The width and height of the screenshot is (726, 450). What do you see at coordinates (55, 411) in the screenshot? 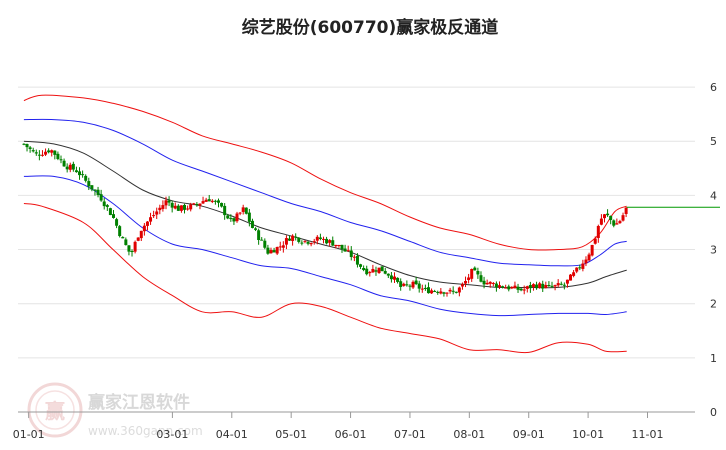
I see `svg-text: 赢` at bounding box center [55, 411].